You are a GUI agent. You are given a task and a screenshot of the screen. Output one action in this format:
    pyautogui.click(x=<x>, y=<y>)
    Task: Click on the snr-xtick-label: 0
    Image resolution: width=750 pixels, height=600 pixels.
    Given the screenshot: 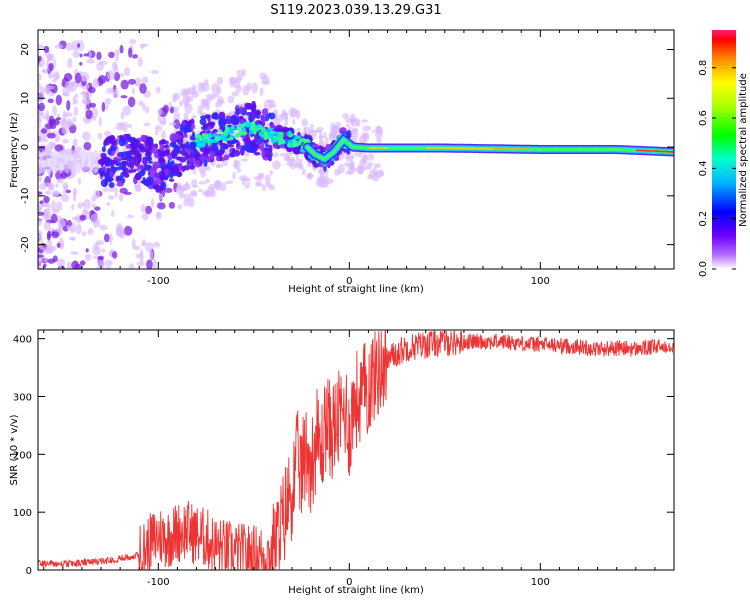 What is the action you would take?
    pyautogui.click(x=349, y=582)
    